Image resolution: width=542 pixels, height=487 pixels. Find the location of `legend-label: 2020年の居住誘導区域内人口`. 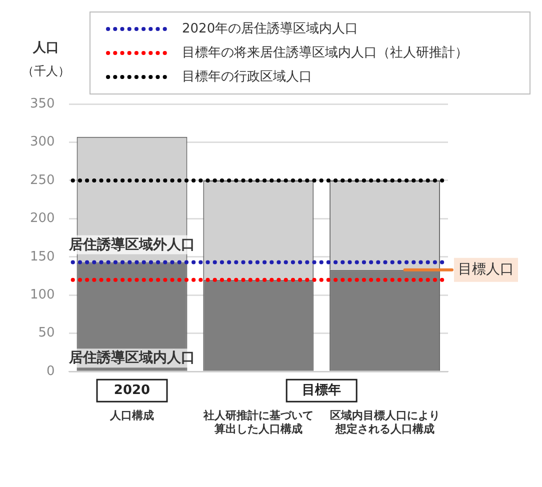

legend-label: 2020年の居住誘導区域内人口 is located at coordinates (270, 28).